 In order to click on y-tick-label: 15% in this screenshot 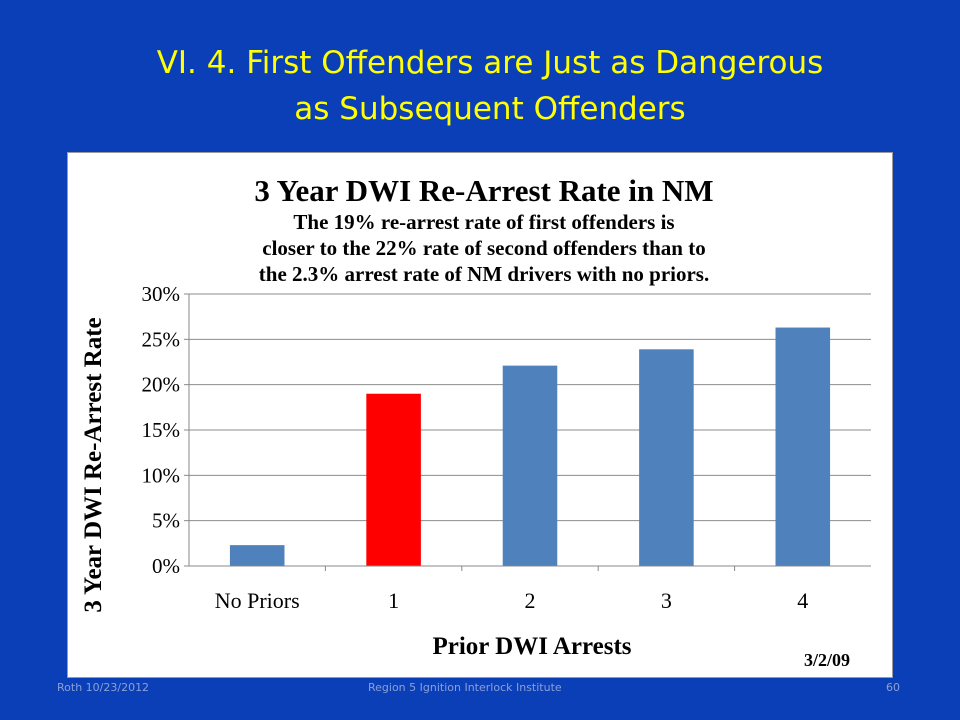, I will do `click(161, 430)`.